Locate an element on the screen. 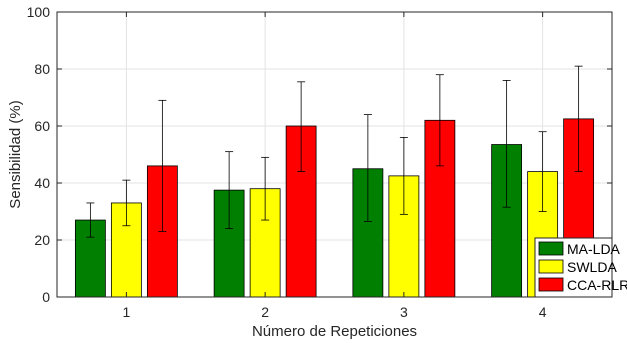 This screenshot has height=343, width=627. legend-label: SWLDA is located at coordinates (592, 267).